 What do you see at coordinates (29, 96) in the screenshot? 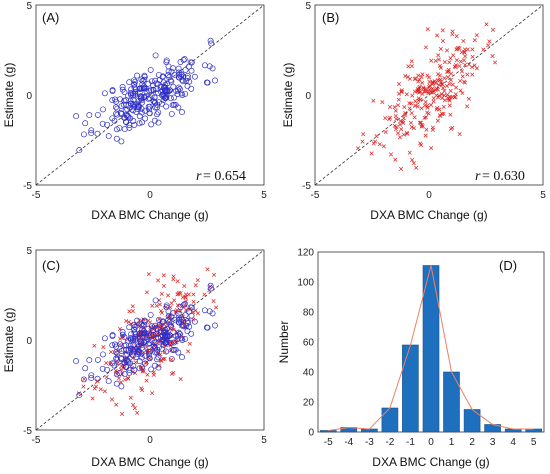
I see `panel-a-ytick-mid: 0` at bounding box center [29, 96].